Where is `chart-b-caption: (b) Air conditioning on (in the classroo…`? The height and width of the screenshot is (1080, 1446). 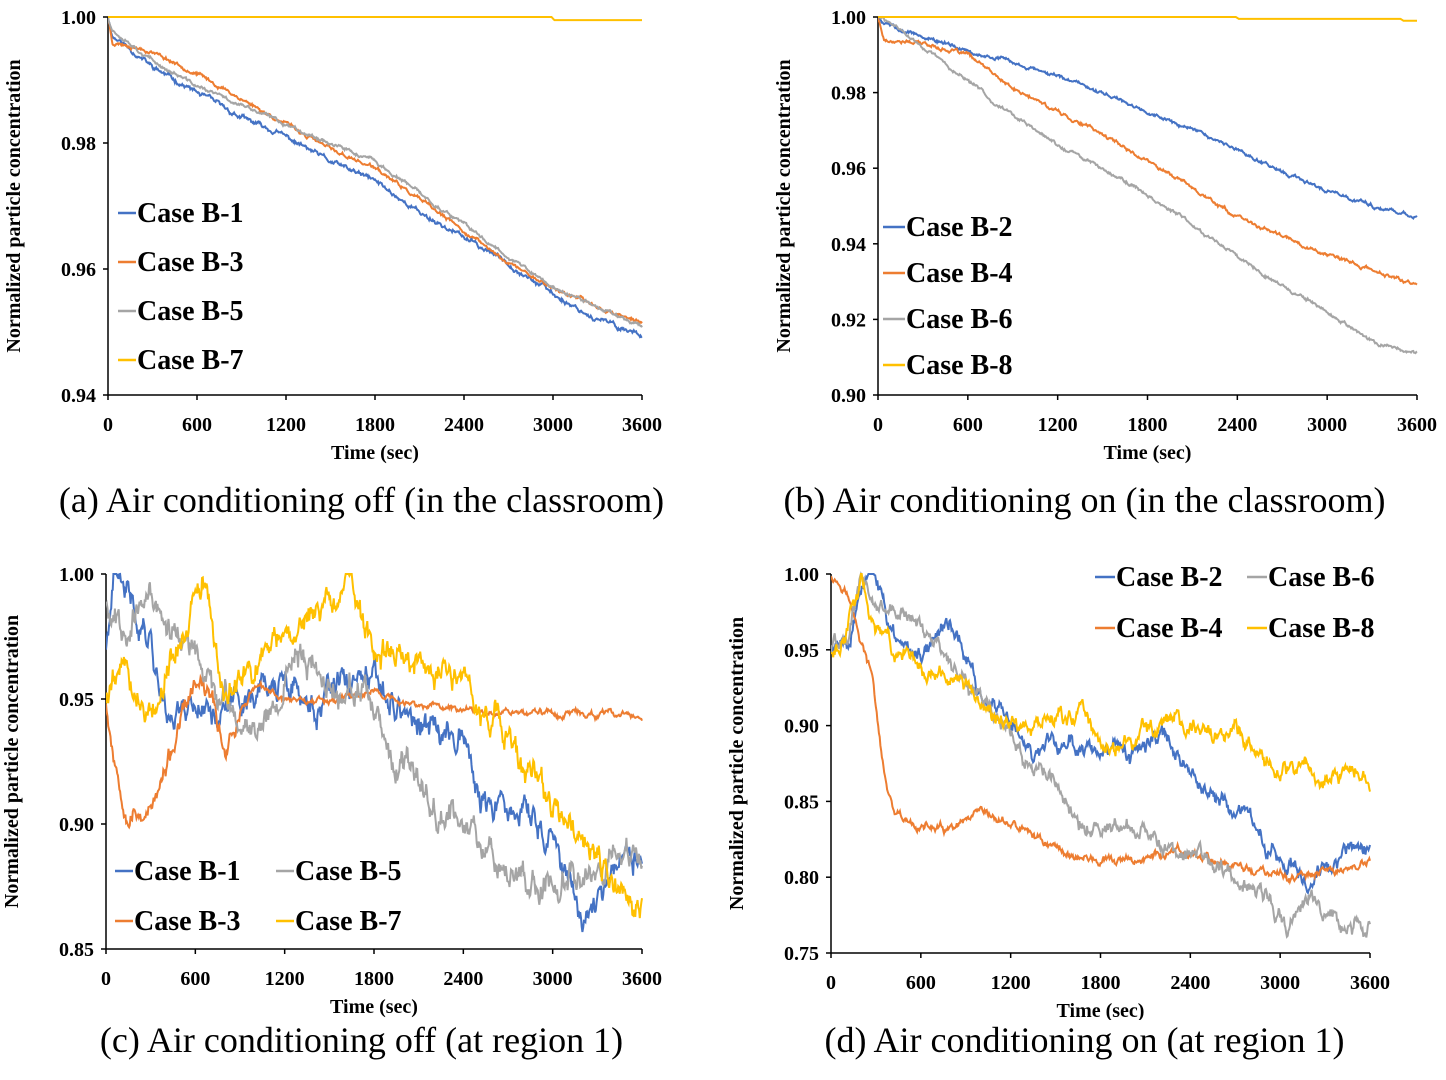 chart-b-caption: (b) Air conditioning on (in the classroo… is located at coordinates (1084, 500).